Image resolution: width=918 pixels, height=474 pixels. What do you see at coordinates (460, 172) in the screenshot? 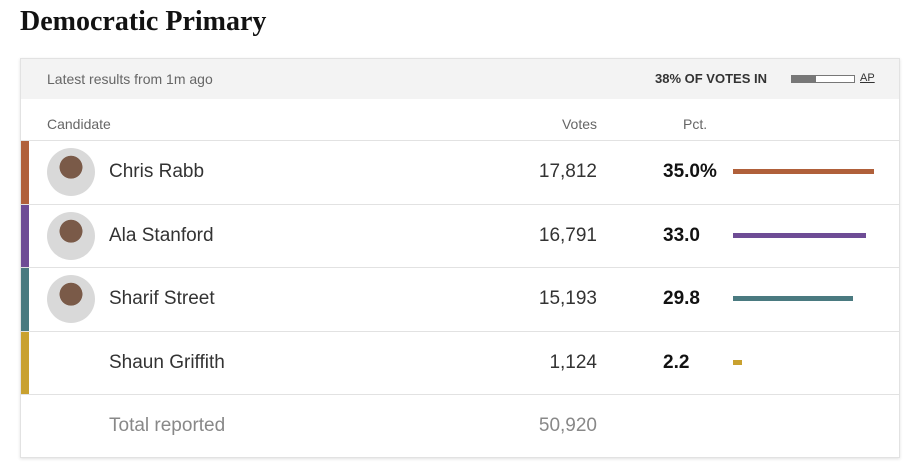
I see `candidate-row: Chris Rabb 17,812 35.0%` at bounding box center [460, 172].